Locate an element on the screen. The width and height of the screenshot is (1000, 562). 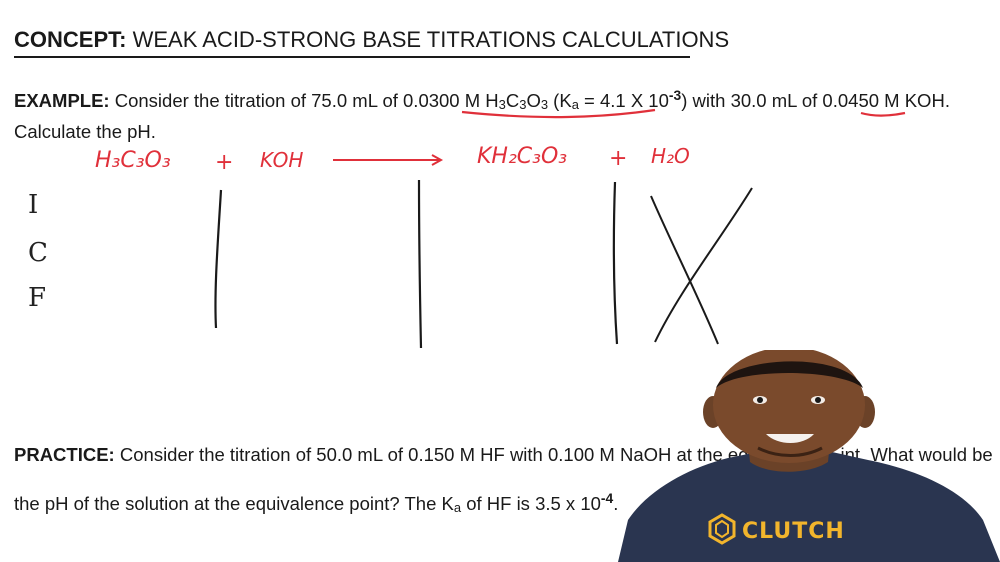
reactant-acid: H₃C₃O₃ is located at coordinates (133, 160).